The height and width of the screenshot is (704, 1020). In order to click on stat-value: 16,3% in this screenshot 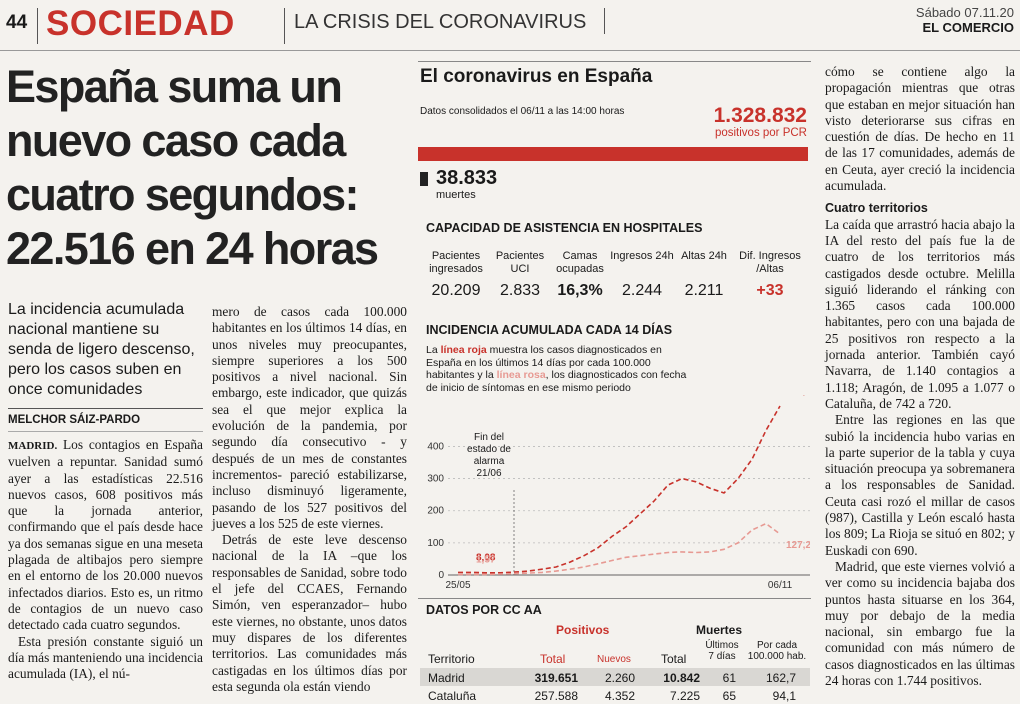, I will do `click(580, 290)`.